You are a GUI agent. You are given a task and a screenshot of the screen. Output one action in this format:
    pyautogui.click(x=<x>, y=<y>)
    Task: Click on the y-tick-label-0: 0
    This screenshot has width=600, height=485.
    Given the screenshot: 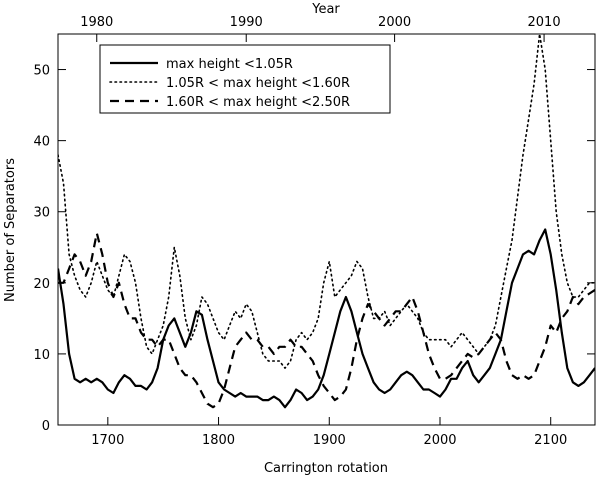 What is the action you would take?
    pyautogui.click(x=46, y=426)
    